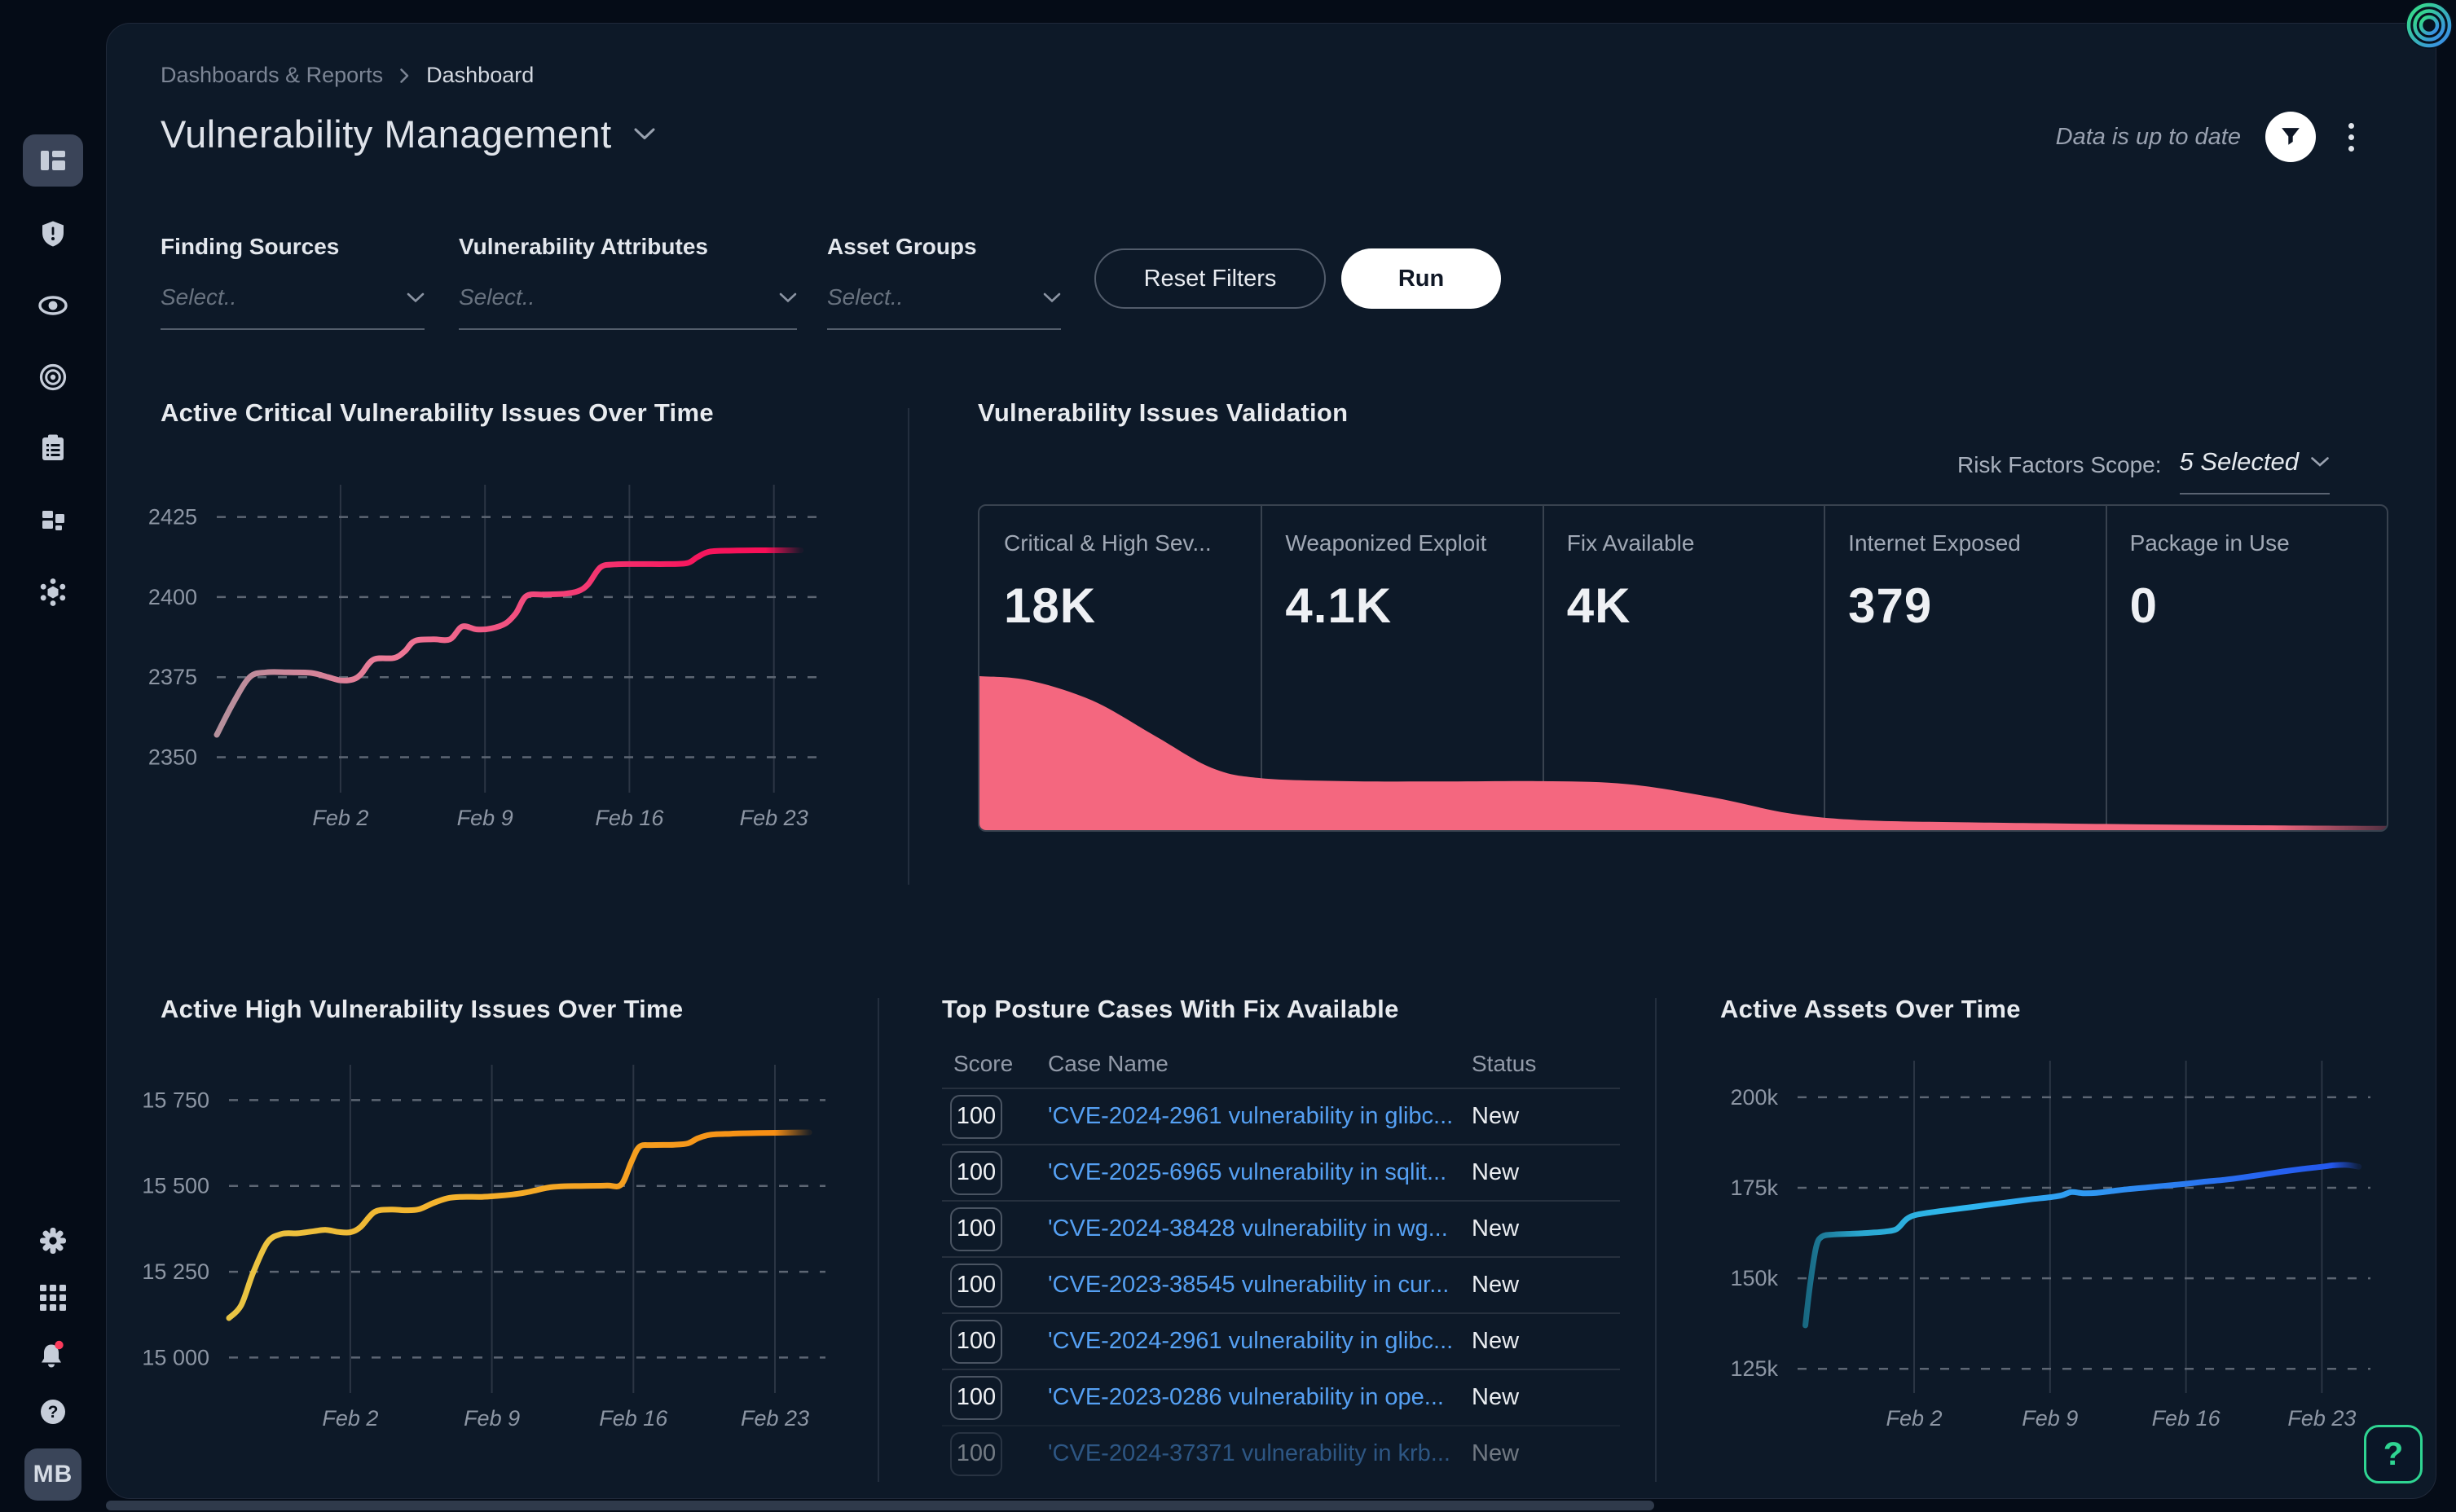  I want to click on vulnerability-attributes-select: Select.., so click(628, 307).